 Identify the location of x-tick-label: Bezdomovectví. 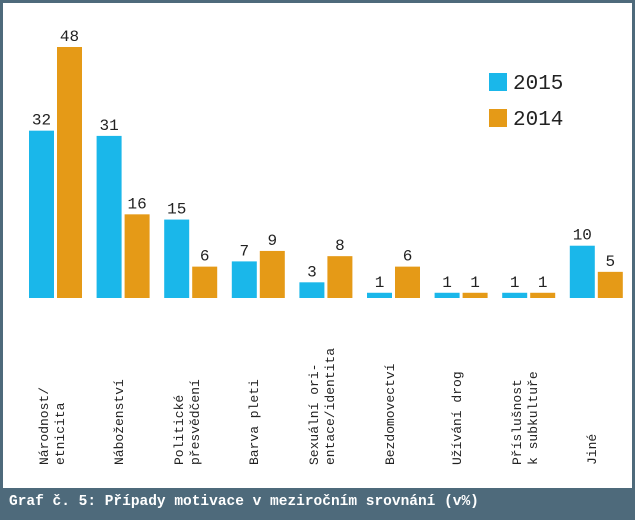
(390, 414).